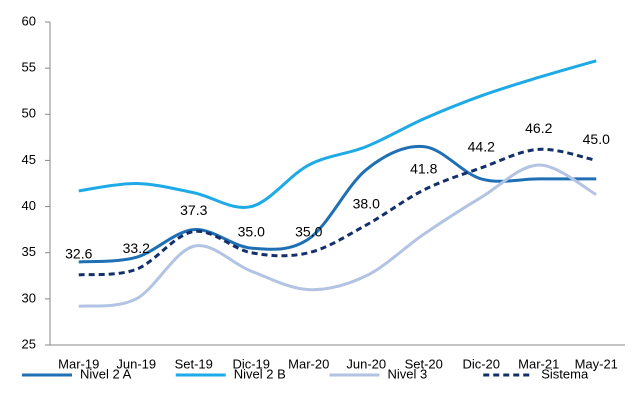  I want to click on y-tick-label: 55, so click(29, 67).